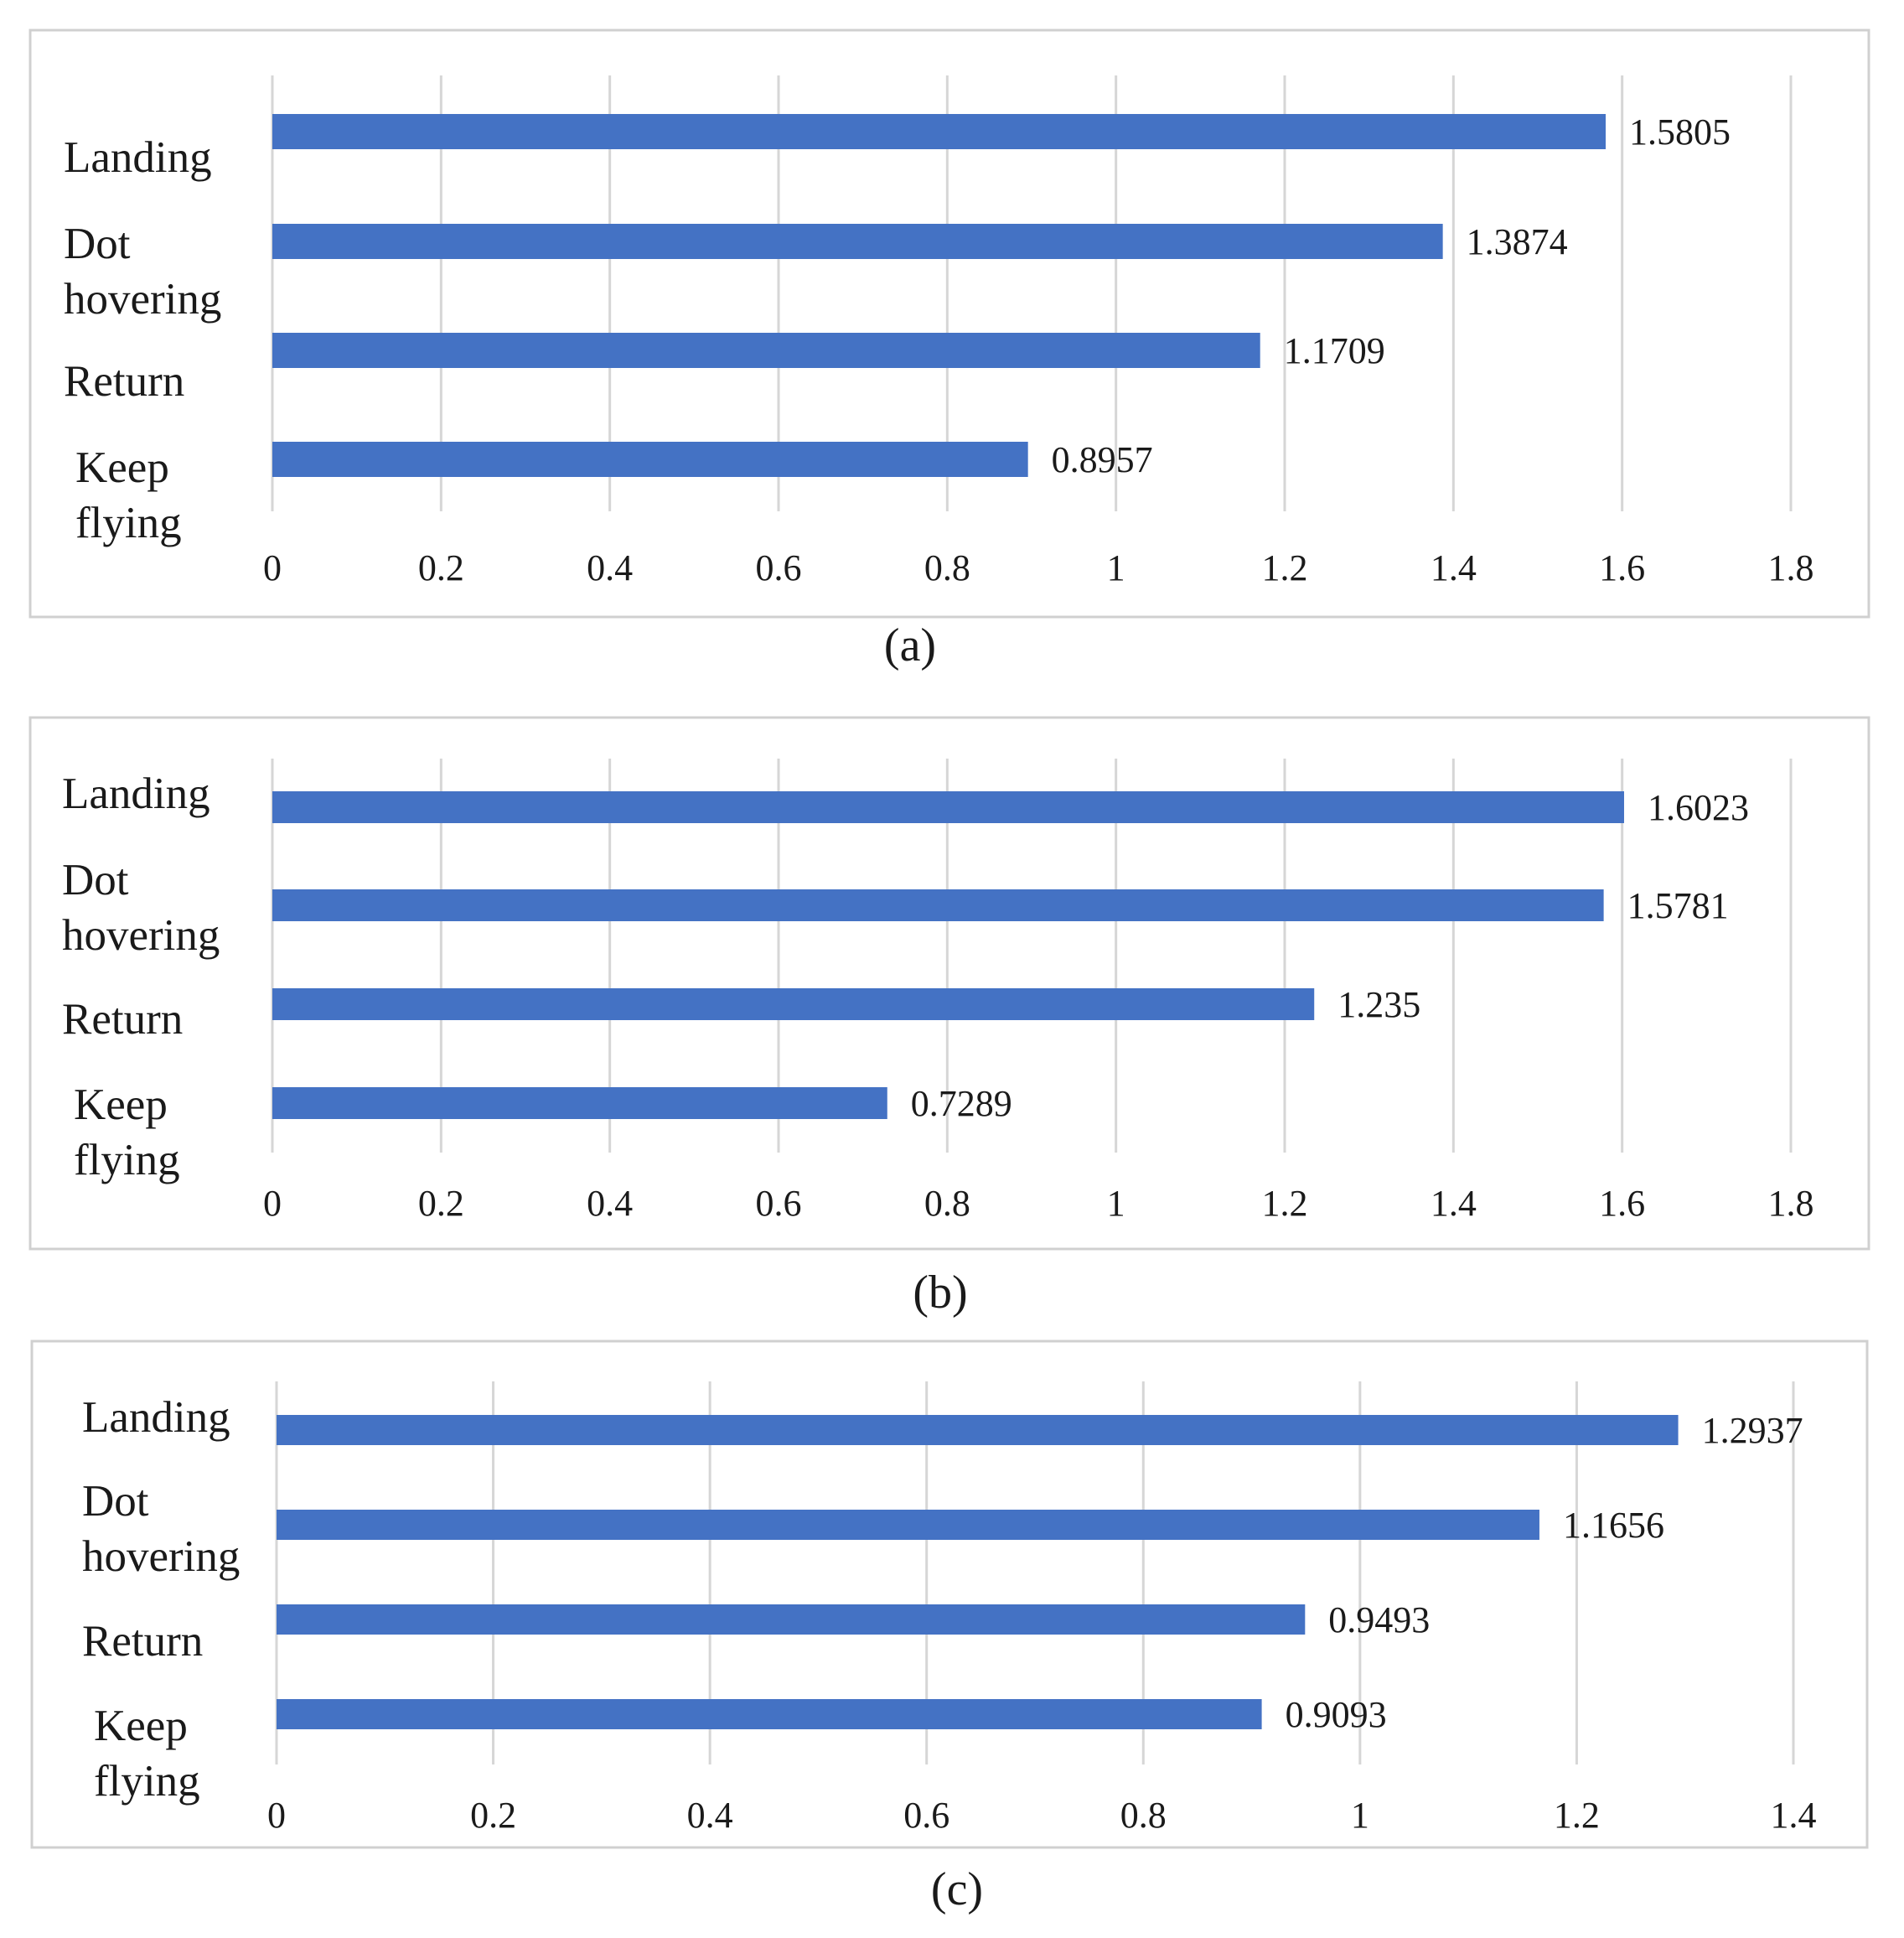 The height and width of the screenshot is (1938, 1904). I want to click on data-label: 1.1656, so click(1613, 1525).